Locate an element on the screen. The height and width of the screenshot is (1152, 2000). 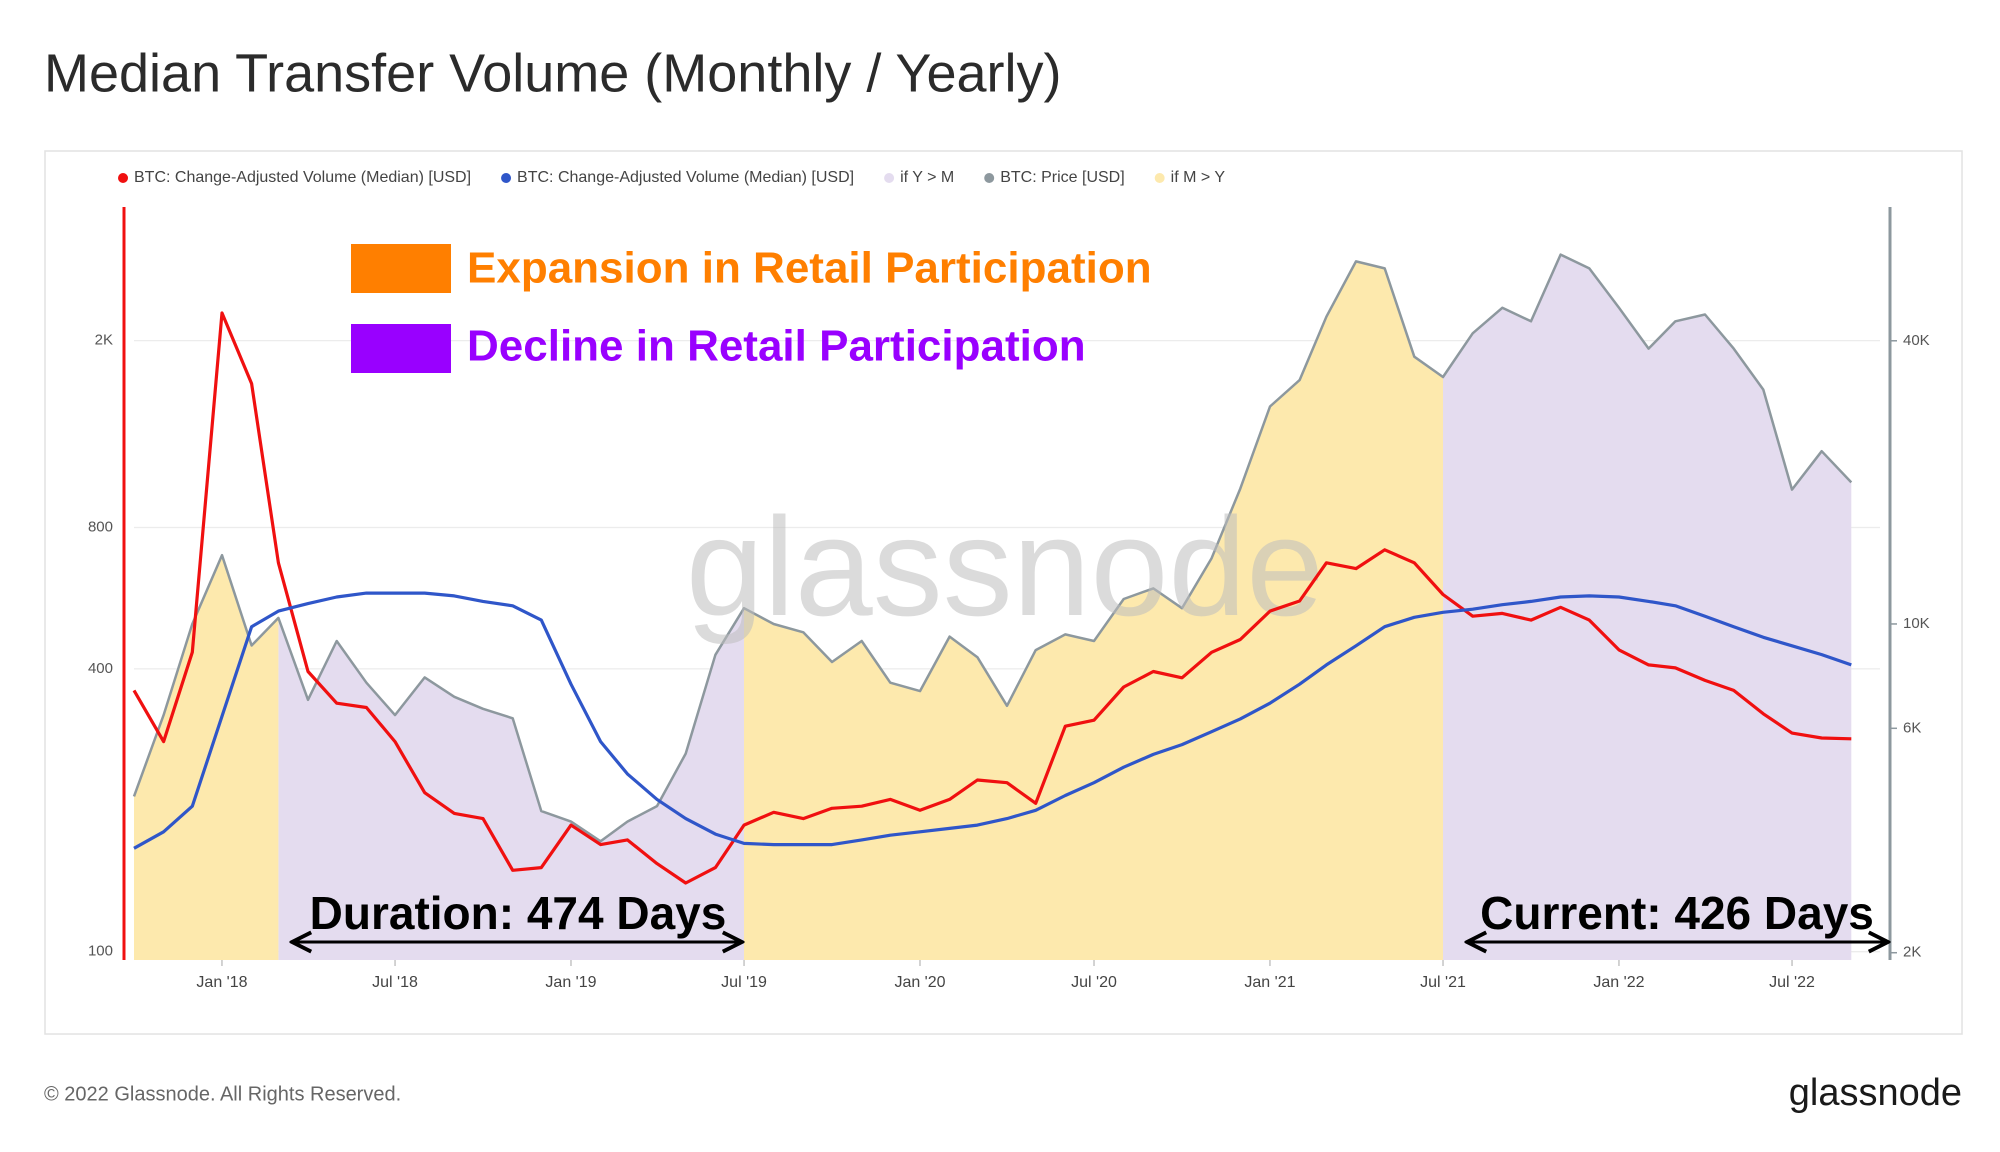
annotation: Current: 426 Days is located at coordinates (1677, 913).